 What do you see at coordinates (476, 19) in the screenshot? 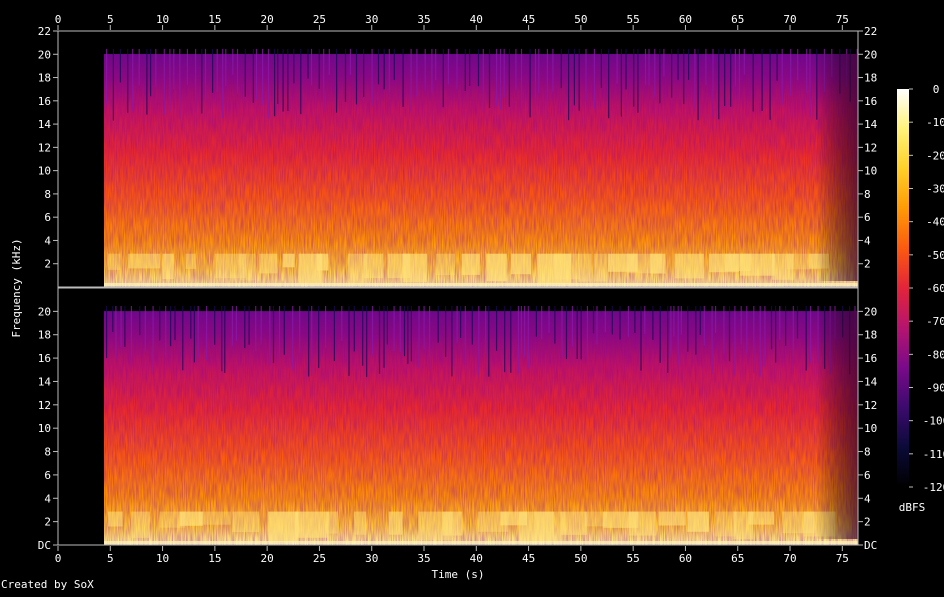
I see `x-tick-label-top-40: 40` at bounding box center [476, 19].